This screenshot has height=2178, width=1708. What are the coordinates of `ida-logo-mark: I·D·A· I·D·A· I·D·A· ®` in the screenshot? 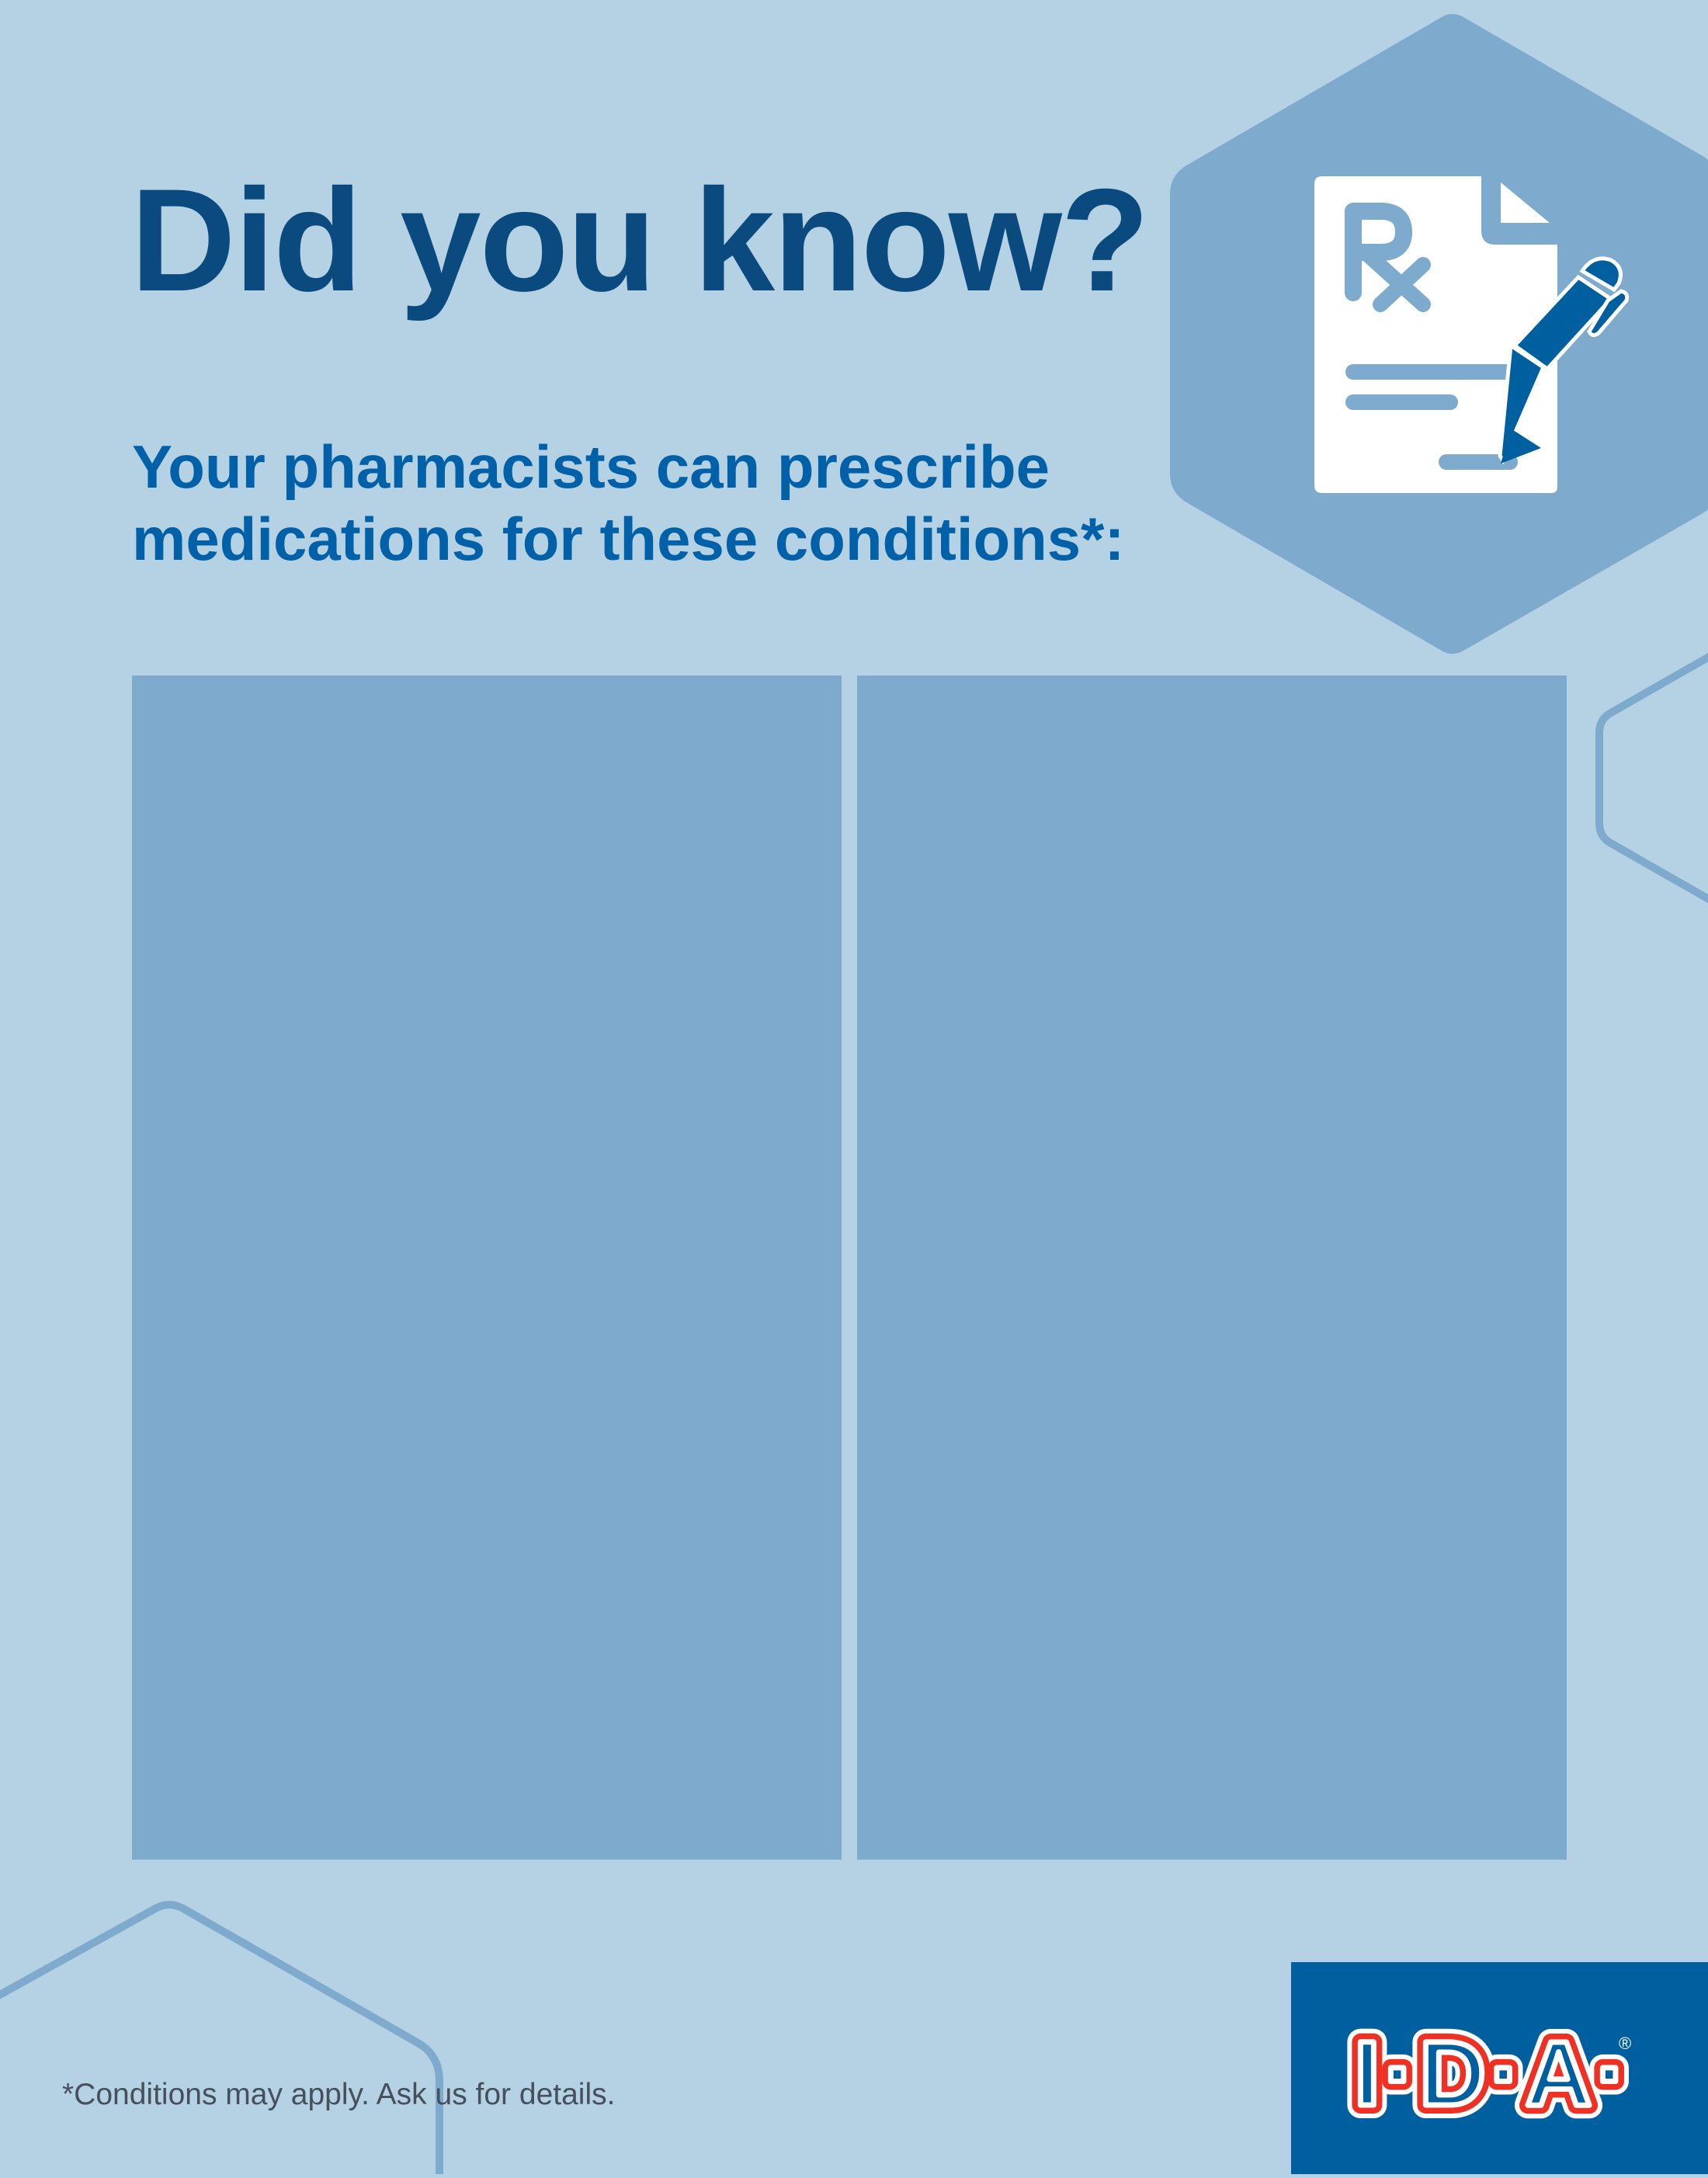 It's located at (1490, 2074).